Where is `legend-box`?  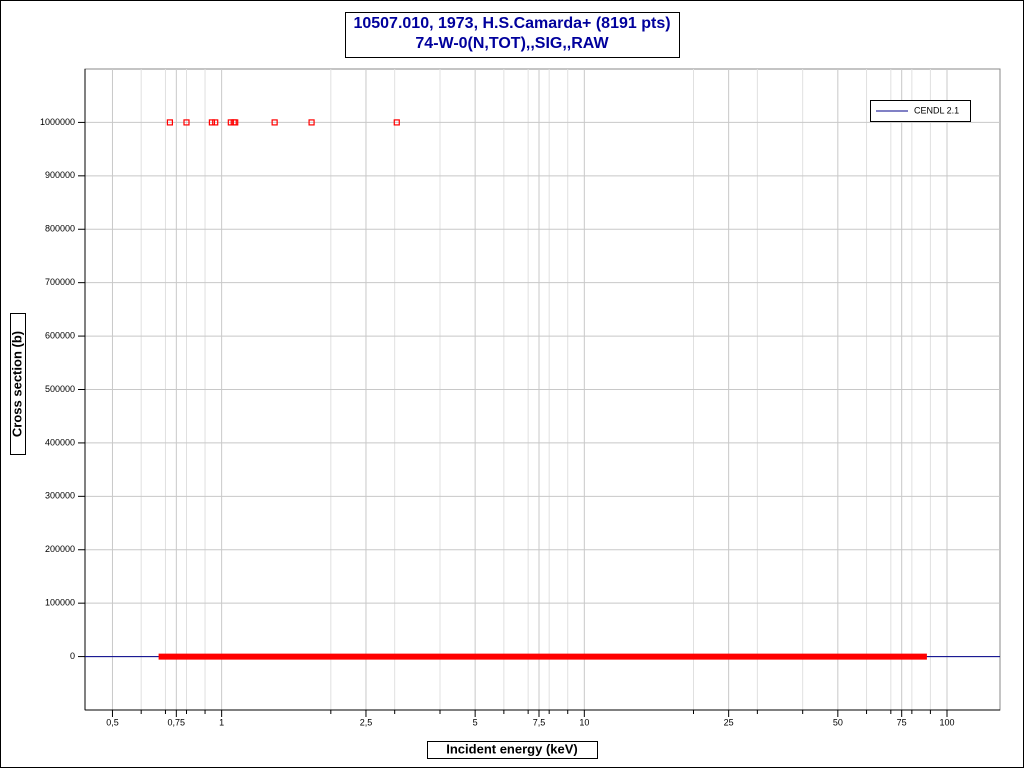
legend-box is located at coordinates (920, 111).